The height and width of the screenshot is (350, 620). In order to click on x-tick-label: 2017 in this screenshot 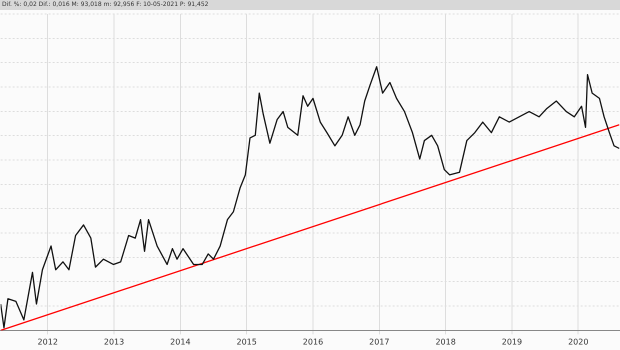, I will do `click(379, 341)`.